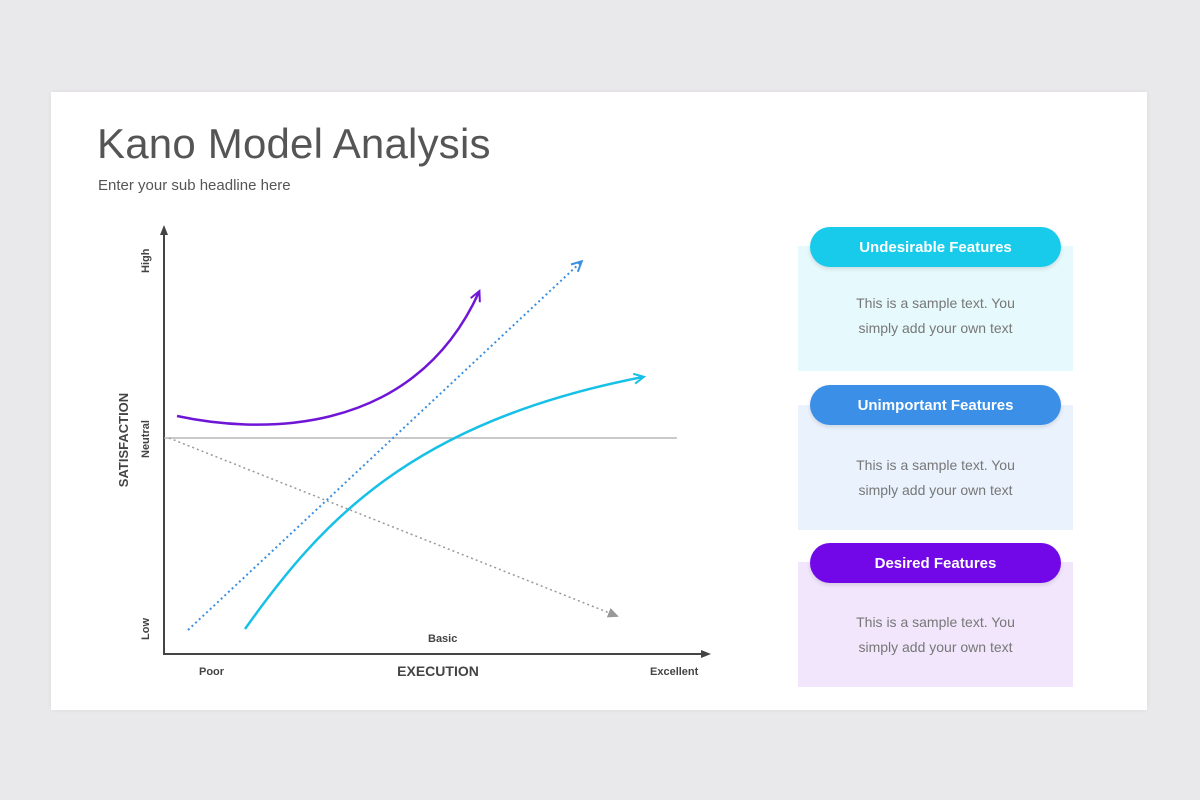  What do you see at coordinates (393, 527) in the screenshot?
I see `gray-dotted-line` at bounding box center [393, 527].